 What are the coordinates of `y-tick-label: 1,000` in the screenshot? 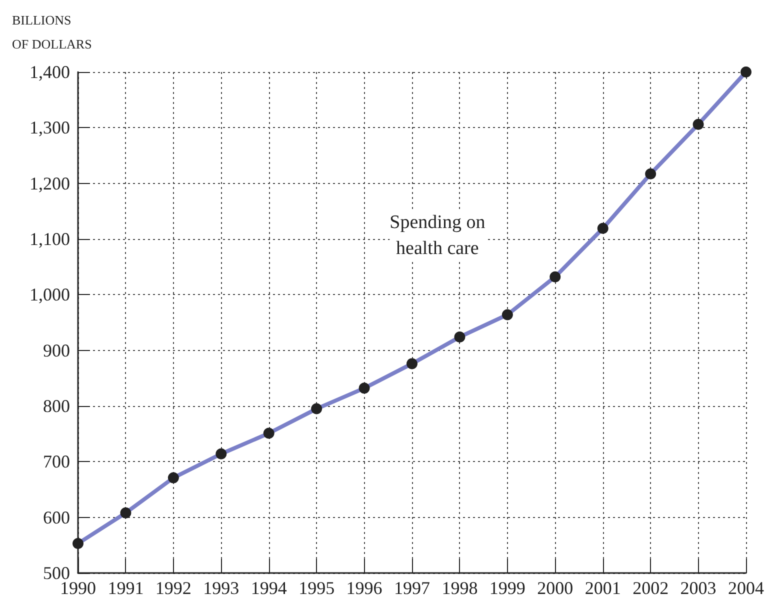 It's located at (50, 294).